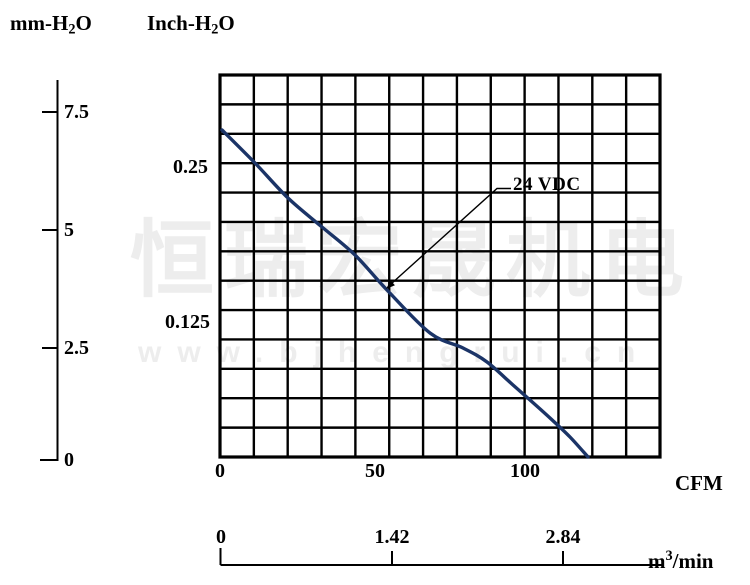 The width and height of the screenshot is (750, 585). What do you see at coordinates (50, 230) in the screenshot?
I see `left-axis-ticks` at bounding box center [50, 230].